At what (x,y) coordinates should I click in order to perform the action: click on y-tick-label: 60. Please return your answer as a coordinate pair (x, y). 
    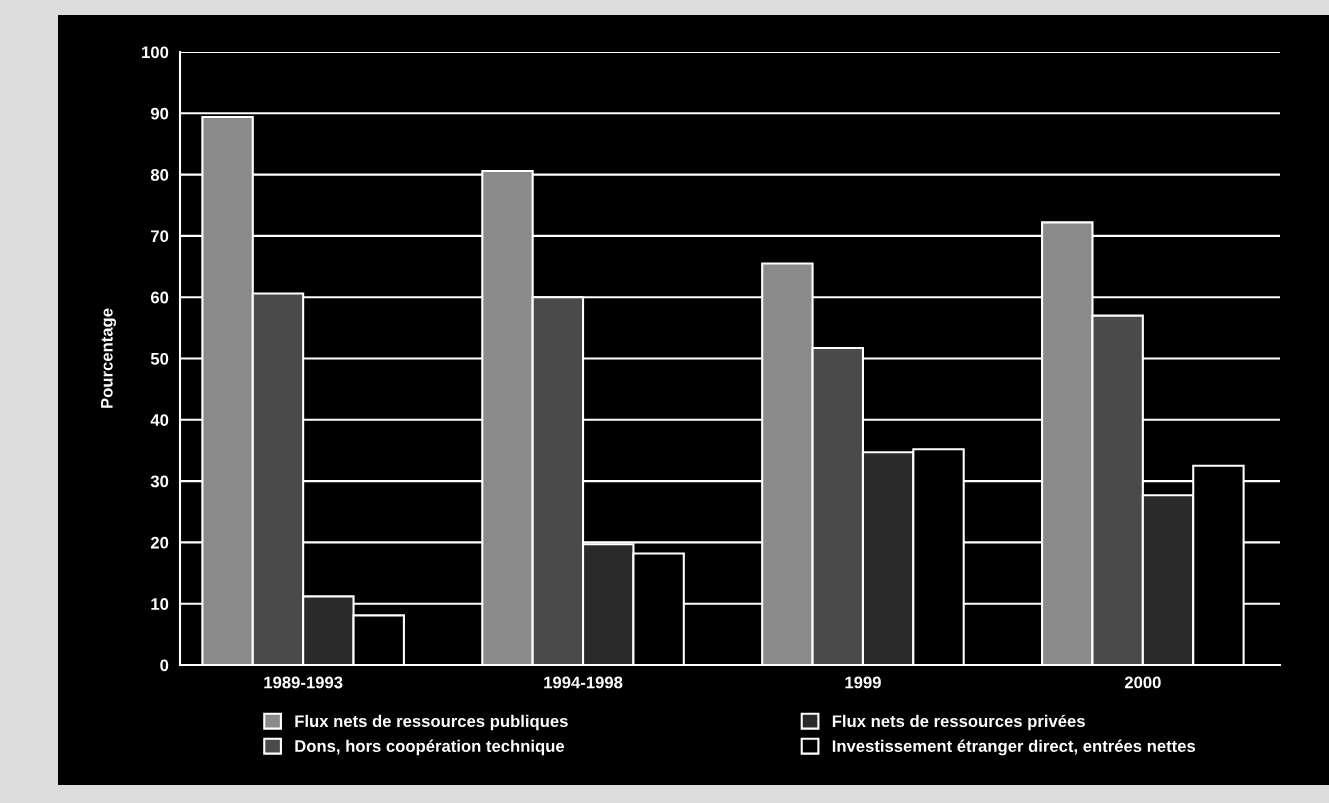
    Looking at the image, I should click on (159, 297).